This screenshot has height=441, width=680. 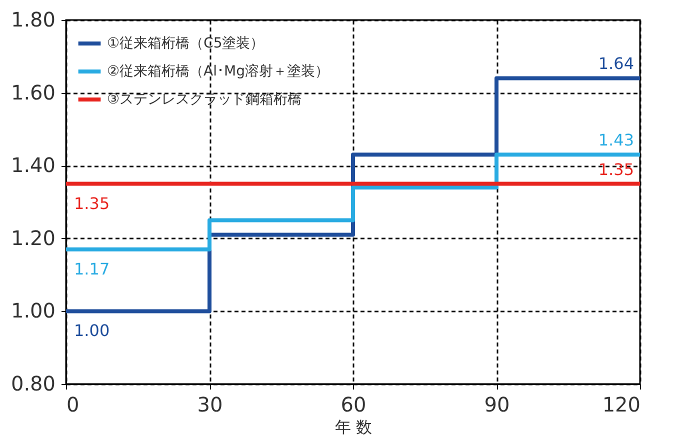 What do you see at coordinates (33, 310) in the screenshot?
I see `y-tick-label: 1.00` at bounding box center [33, 310].